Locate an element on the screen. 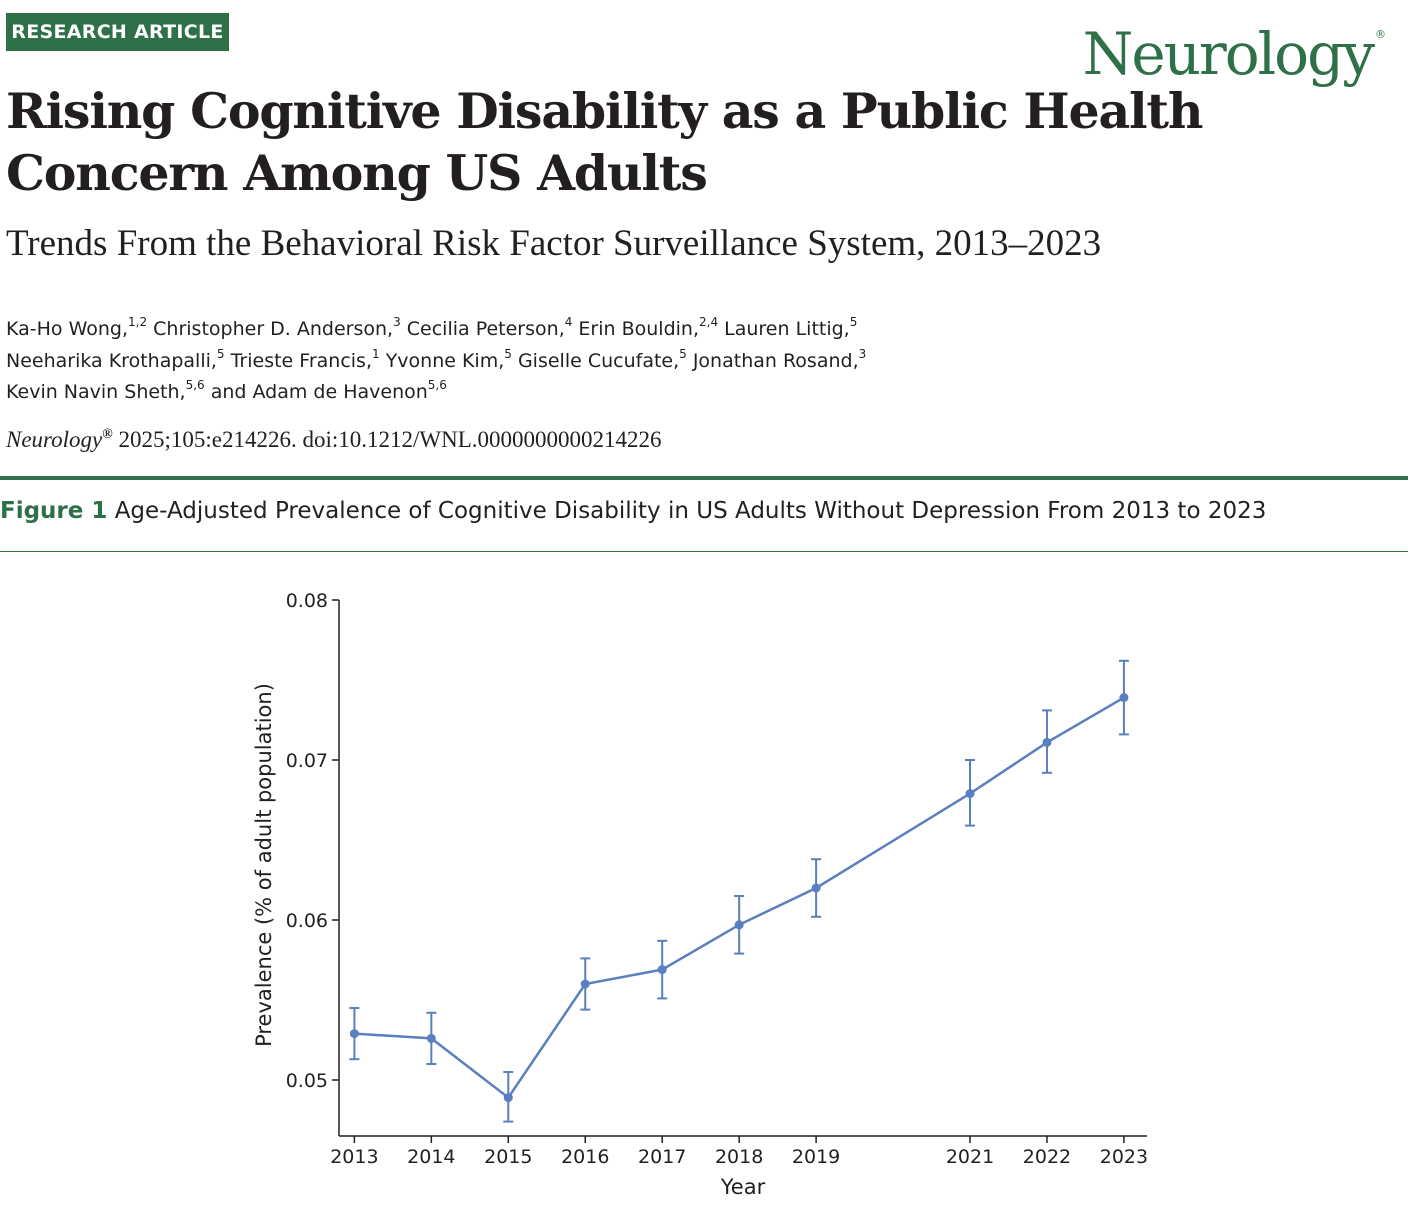 The height and width of the screenshot is (1208, 1416). citation-mark: ® is located at coordinates (107, 434).